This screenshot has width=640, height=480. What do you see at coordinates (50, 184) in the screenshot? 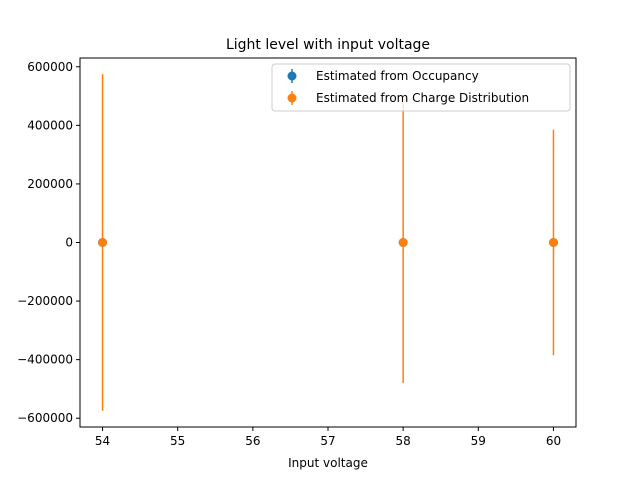
I see `y-tick-label: 200000` at bounding box center [50, 184].